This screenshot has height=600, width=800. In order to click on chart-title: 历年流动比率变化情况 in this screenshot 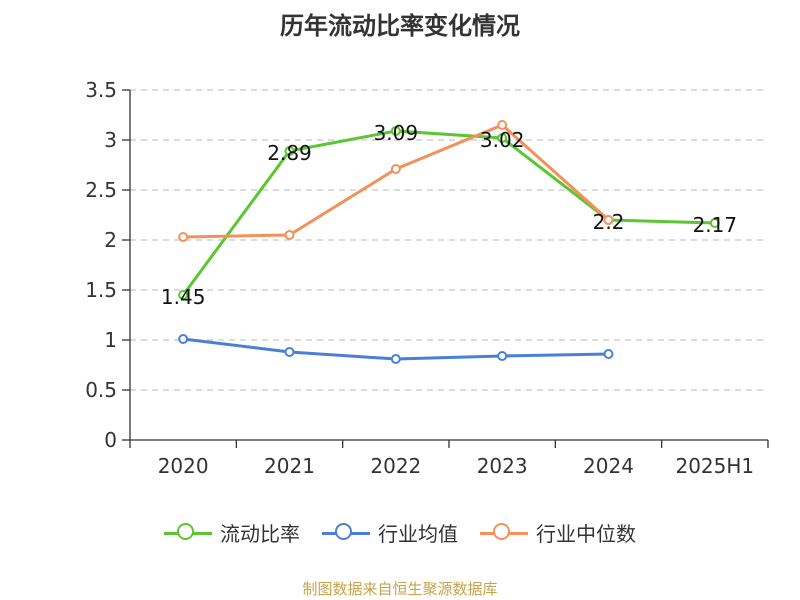, I will do `click(400, 26)`.